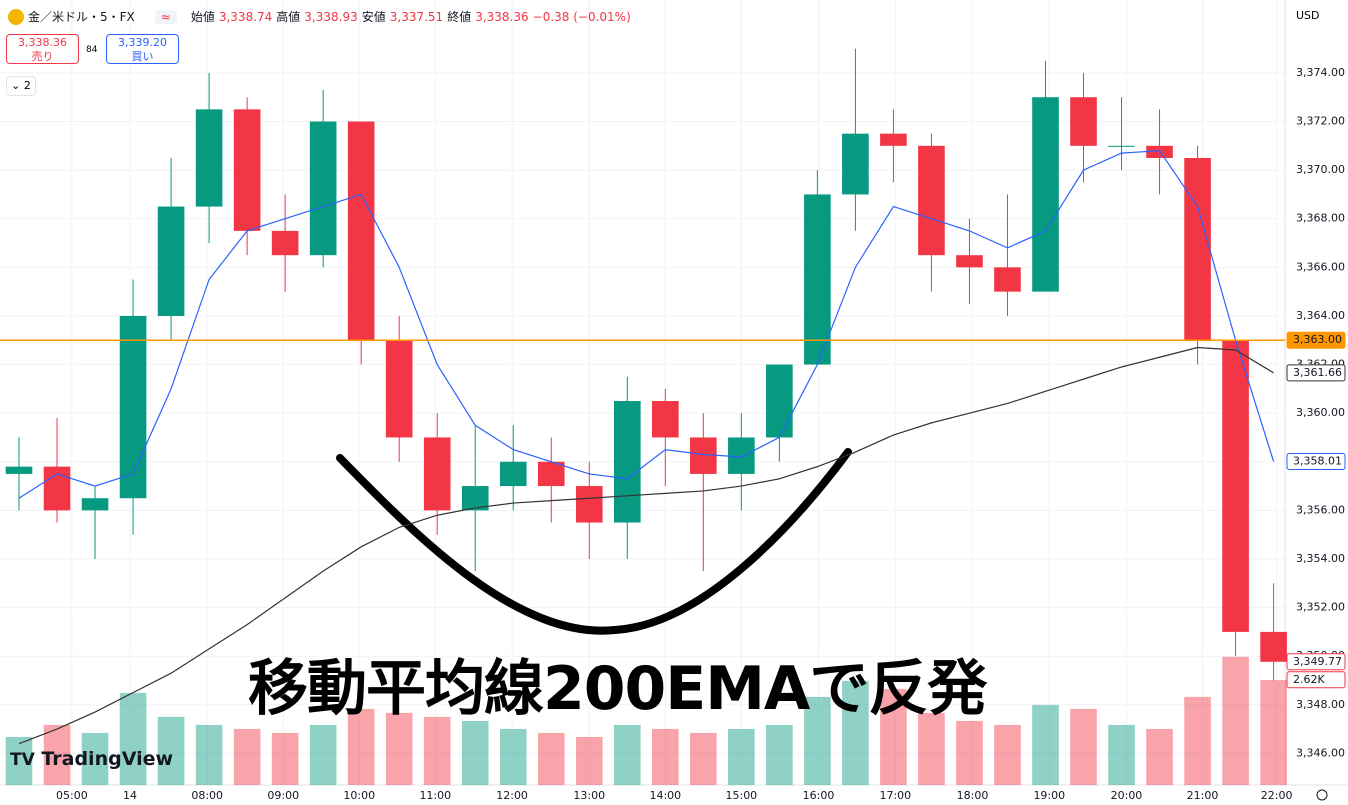 The width and height of the screenshot is (1348, 805). I want to click on indicator-toggle: ⌄ 2, so click(21, 86).